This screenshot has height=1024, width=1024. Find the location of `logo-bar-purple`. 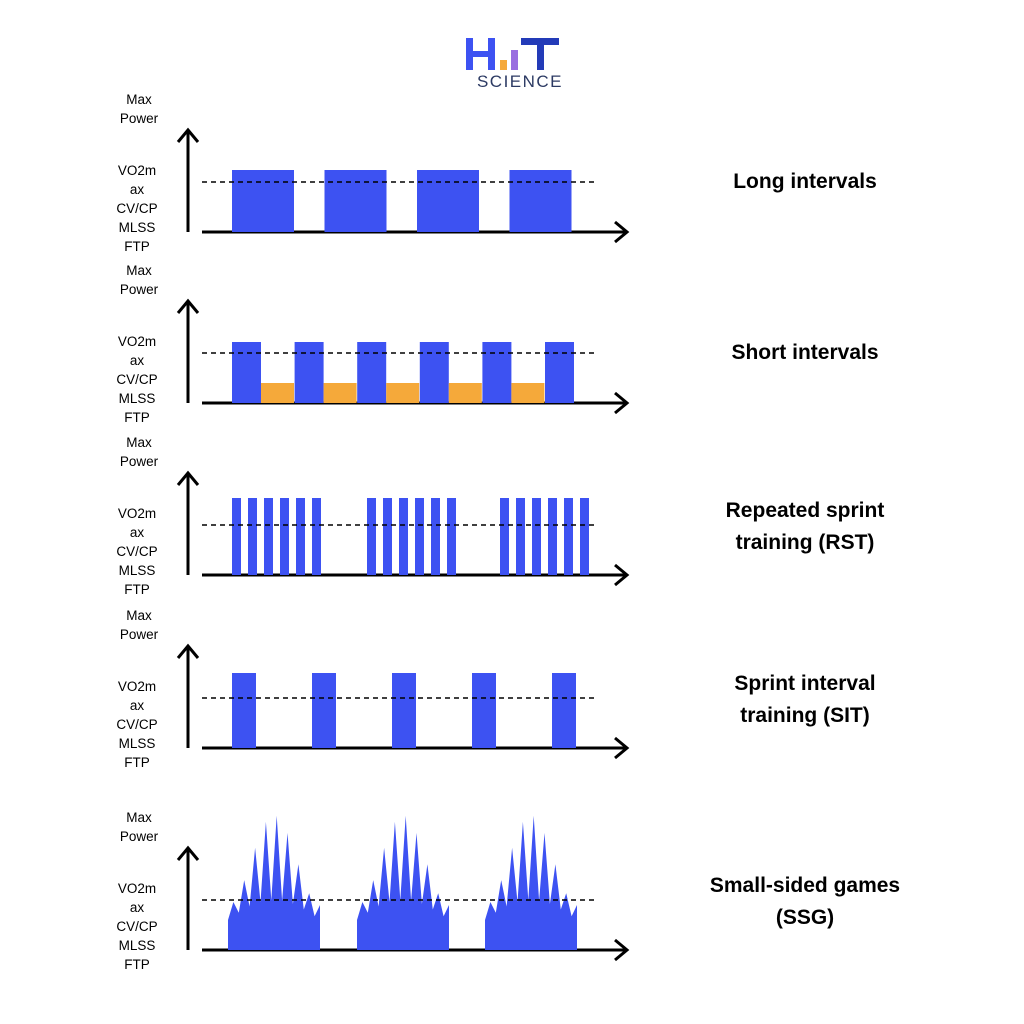

logo-bar-purple is located at coordinates (514, 60).